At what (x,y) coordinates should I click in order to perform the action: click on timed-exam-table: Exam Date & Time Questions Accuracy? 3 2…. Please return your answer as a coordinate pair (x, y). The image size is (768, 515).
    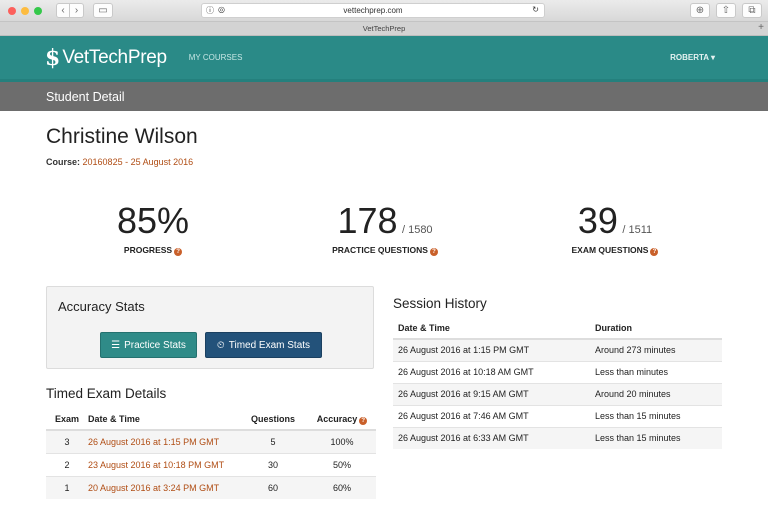
    Looking at the image, I should click on (211, 454).